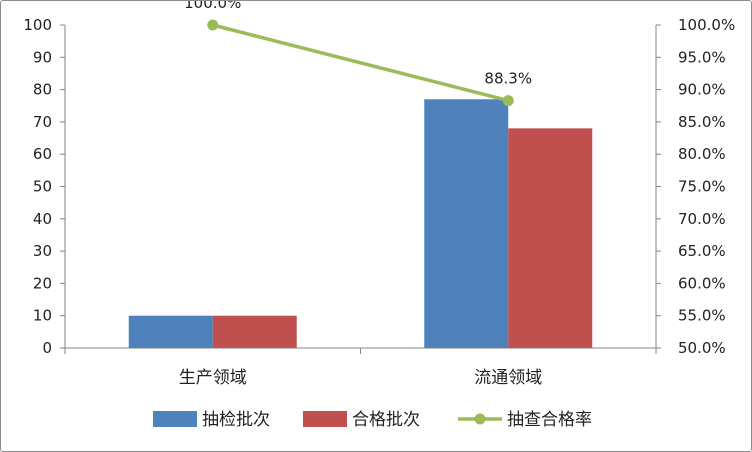  I want to click on left-axis-tick-label: 0, so click(47, 348).